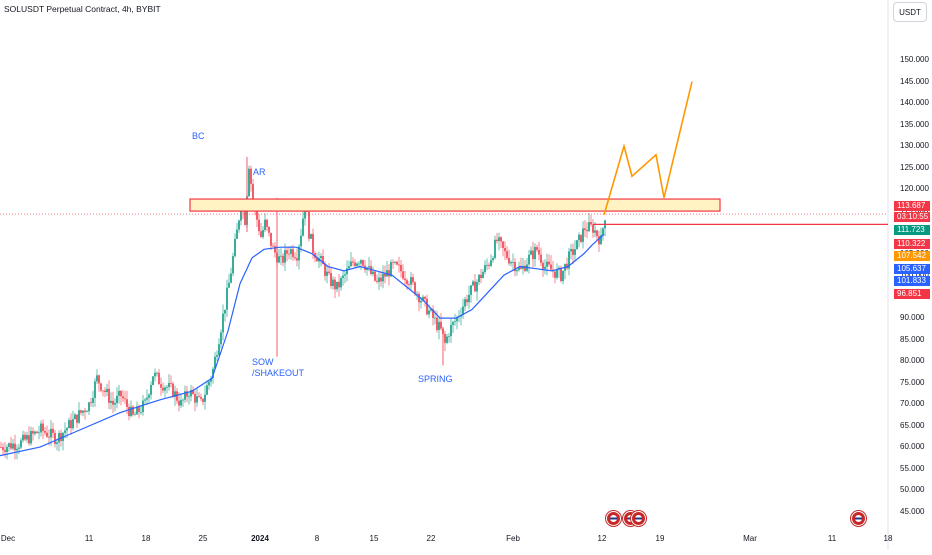 Image resolution: width=932 pixels, height=555 pixels. I want to click on y-tick-label: 140.000, so click(914, 103).